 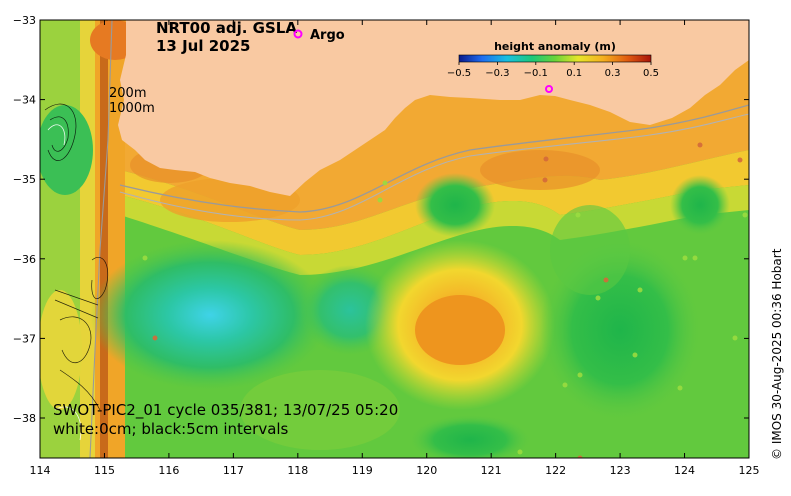 What do you see at coordinates (555, 46) in the screenshot?
I see `colorbar-title: height anomaly (m)` at bounding box center [555, 46].